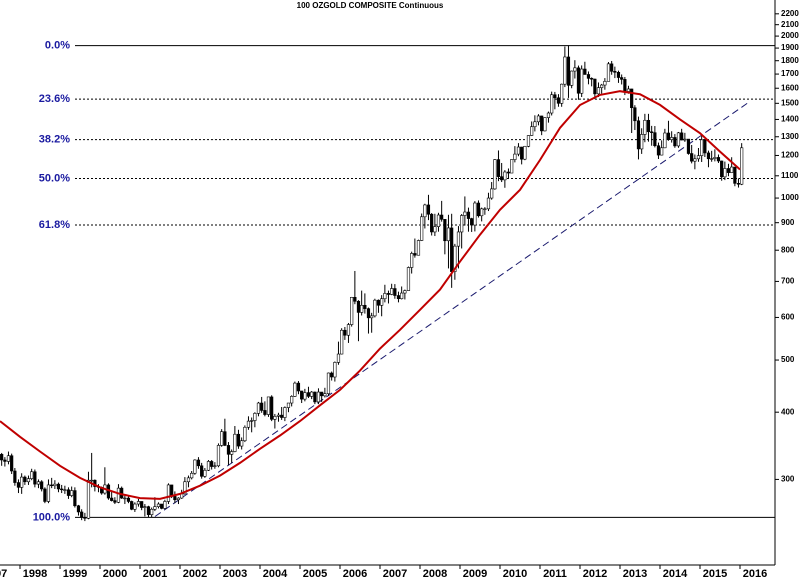  What do you see at coordinates (790, 60) in the screenshot?
I see `y-tick-label: 1800` at bounding box center [790, 60].